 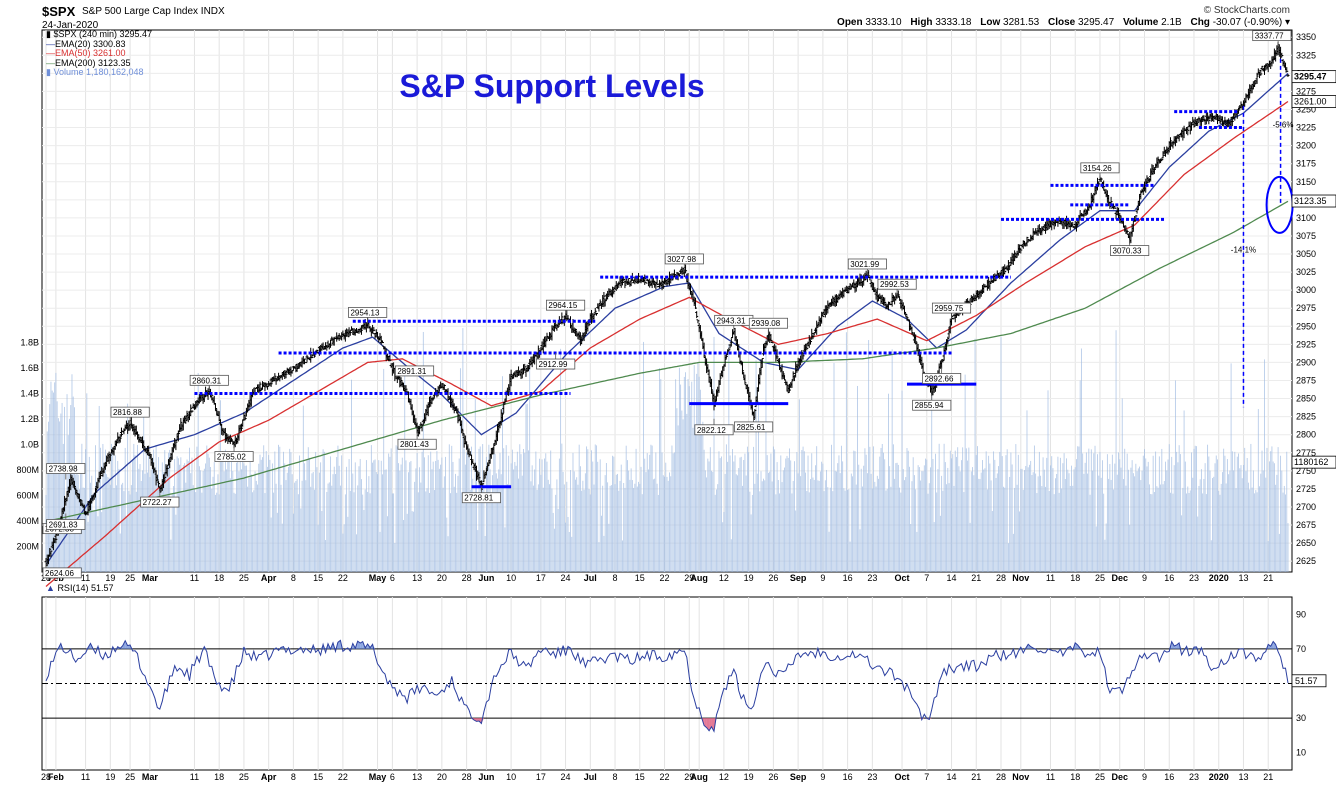 I want to click on x-tick-label: 11, so click(x=85, y=578).